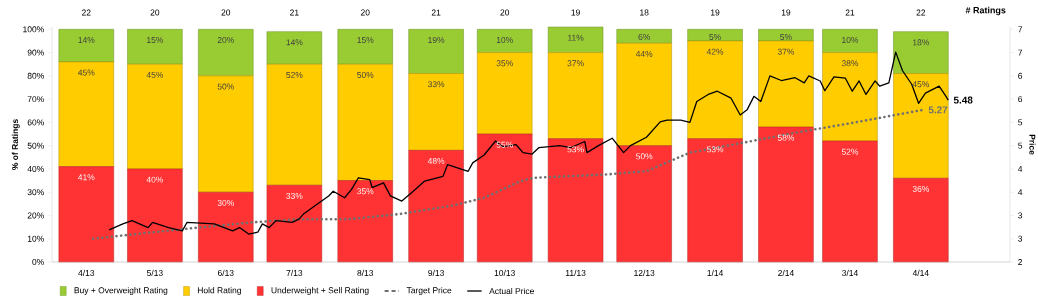  Describe the element at coordinates (644, 12) in the screenshot. I see `annotation: 18` at that location.